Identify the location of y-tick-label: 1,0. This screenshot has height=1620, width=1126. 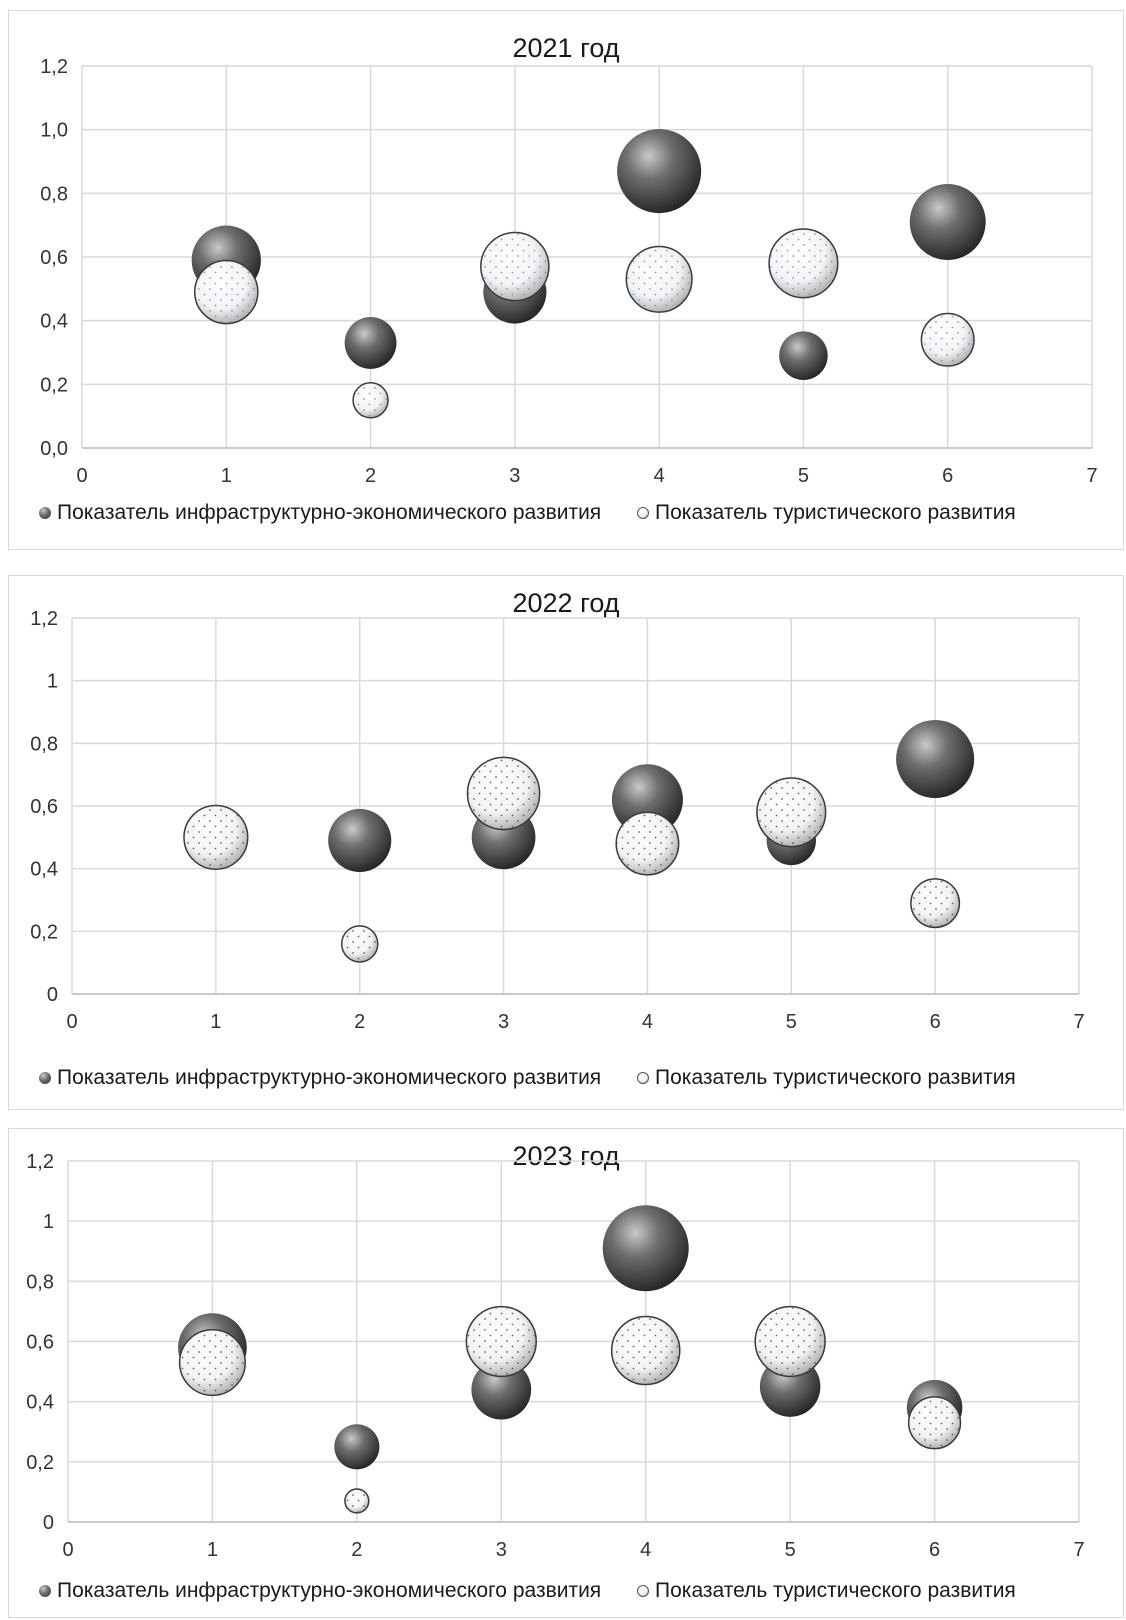
(54, 131).